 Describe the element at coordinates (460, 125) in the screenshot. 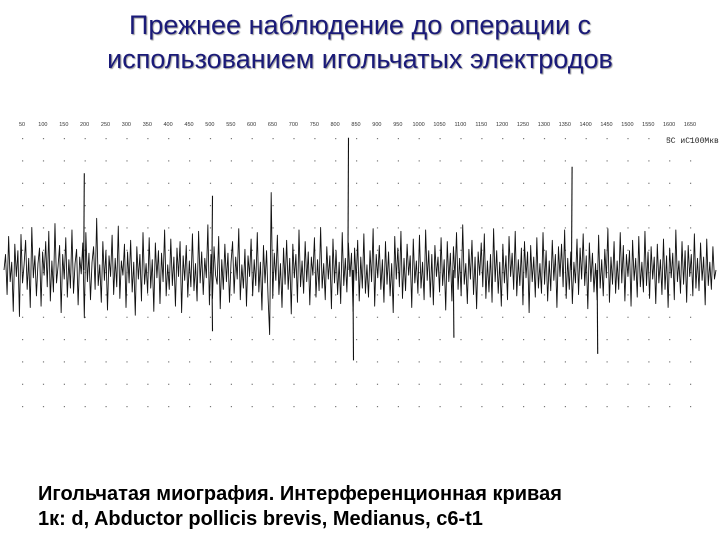

I see `x-tick-label: 1100` at that location.